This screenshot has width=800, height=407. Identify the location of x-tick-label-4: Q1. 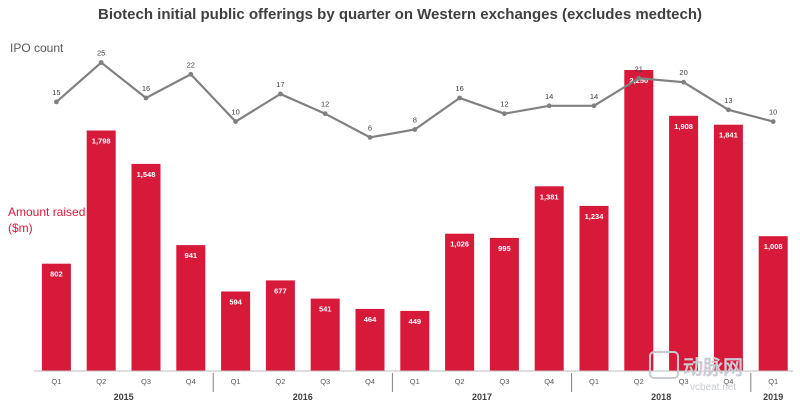
(236, 381).